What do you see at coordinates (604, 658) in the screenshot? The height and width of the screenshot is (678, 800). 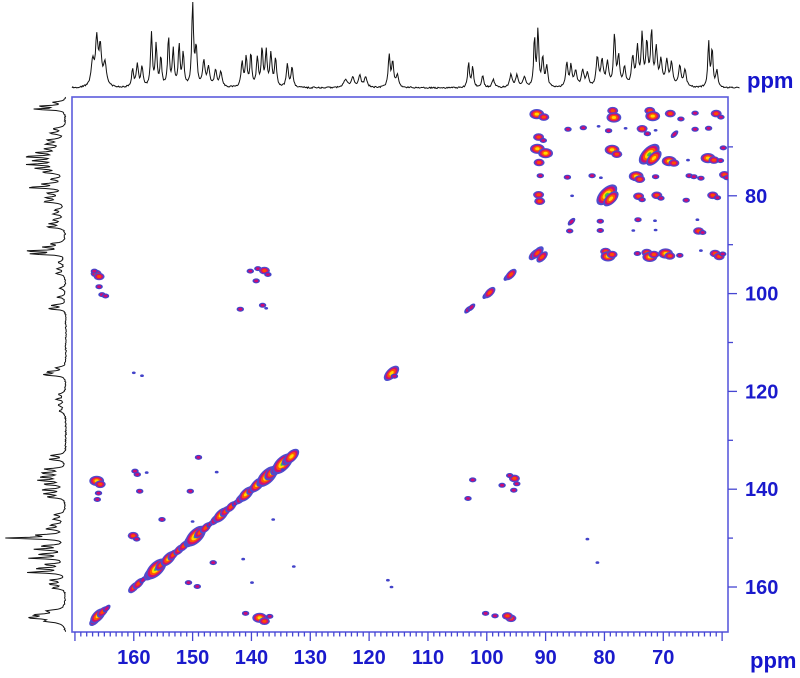 I see `x-tick-label: 80` at bounding box center [604, 658].